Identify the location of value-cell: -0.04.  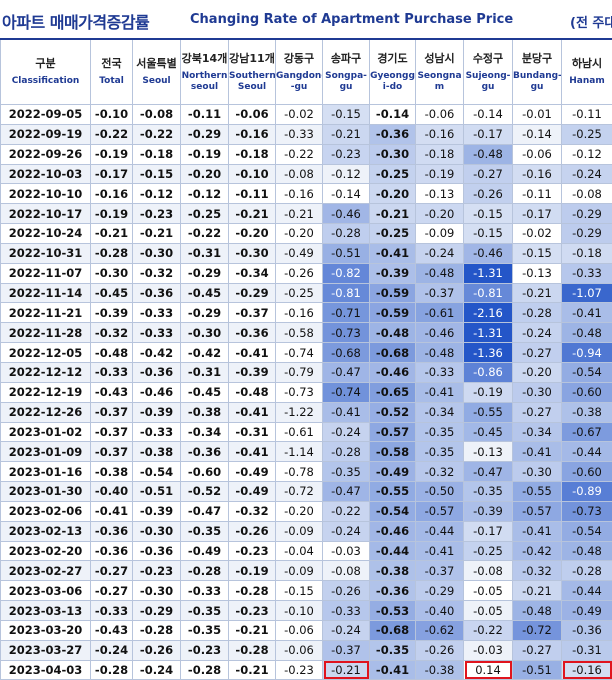
(299, 551).